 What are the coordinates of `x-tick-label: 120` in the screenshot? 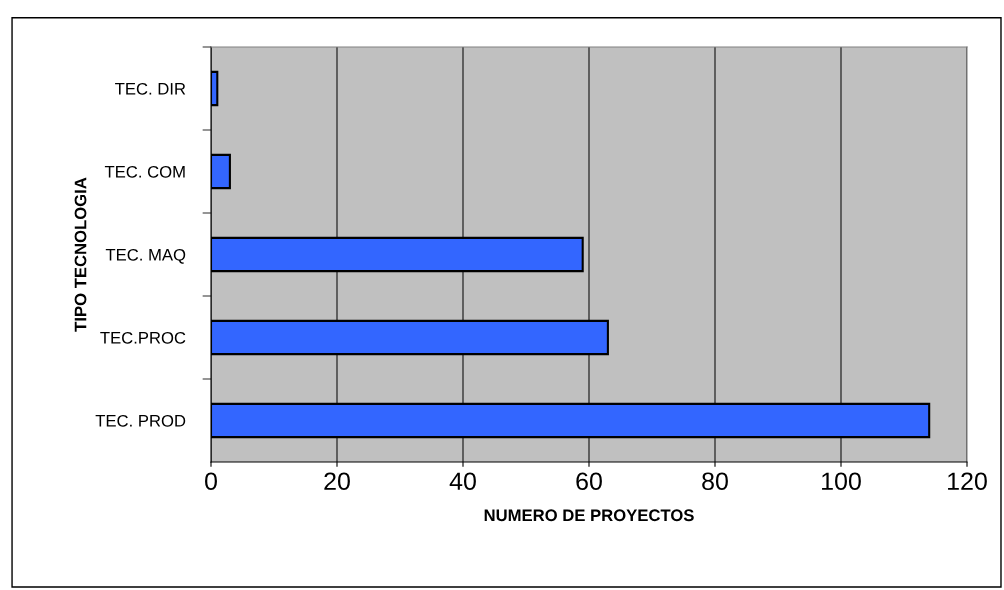 It's located at (967, 481).